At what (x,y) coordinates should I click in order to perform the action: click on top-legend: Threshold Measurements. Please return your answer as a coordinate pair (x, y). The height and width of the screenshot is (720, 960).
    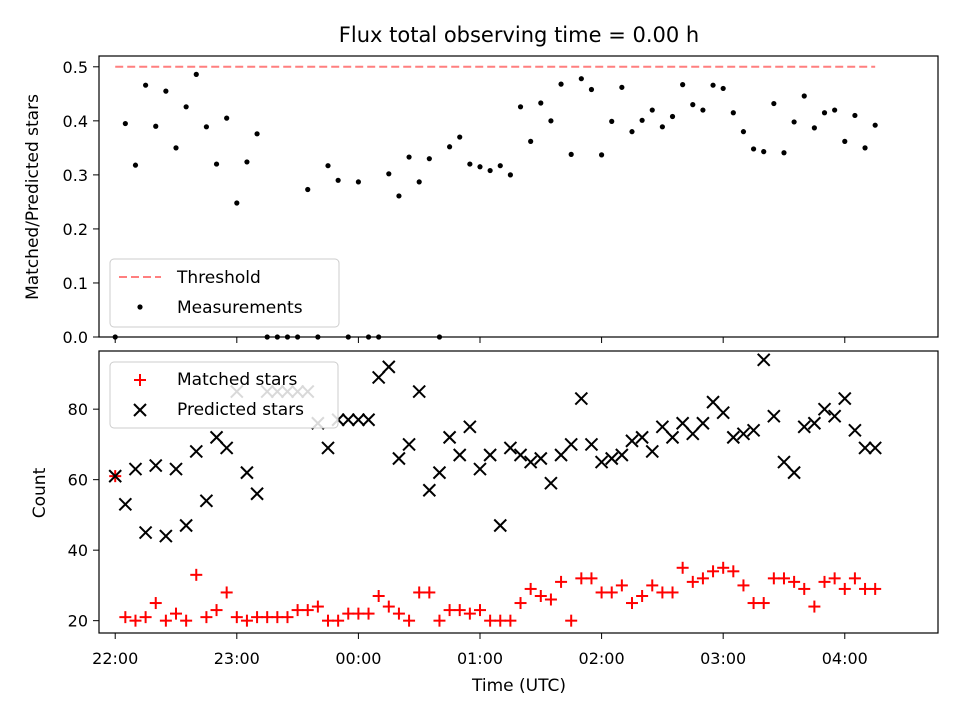
    Looking at the image, I should click on (224, 293).